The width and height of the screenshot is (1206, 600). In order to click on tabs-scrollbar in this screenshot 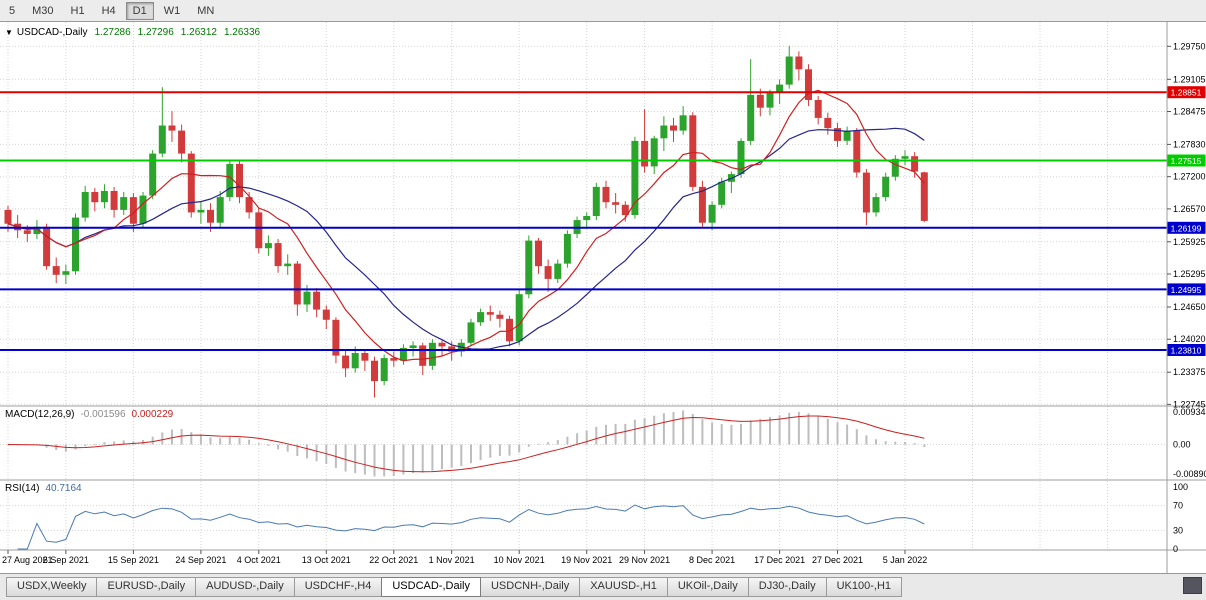, I will do `click(1192, 585)`.